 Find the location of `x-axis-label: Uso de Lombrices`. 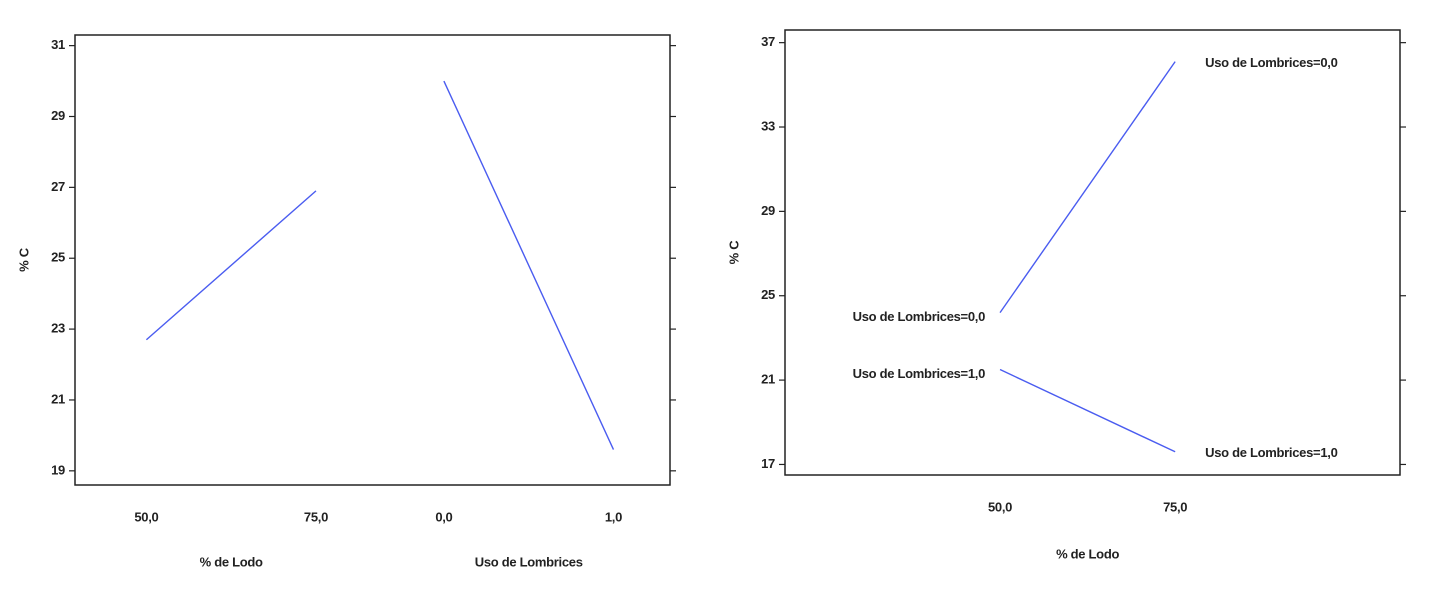

x-axis-label: Uso de Lombrices is located at coordinates (529, 561).